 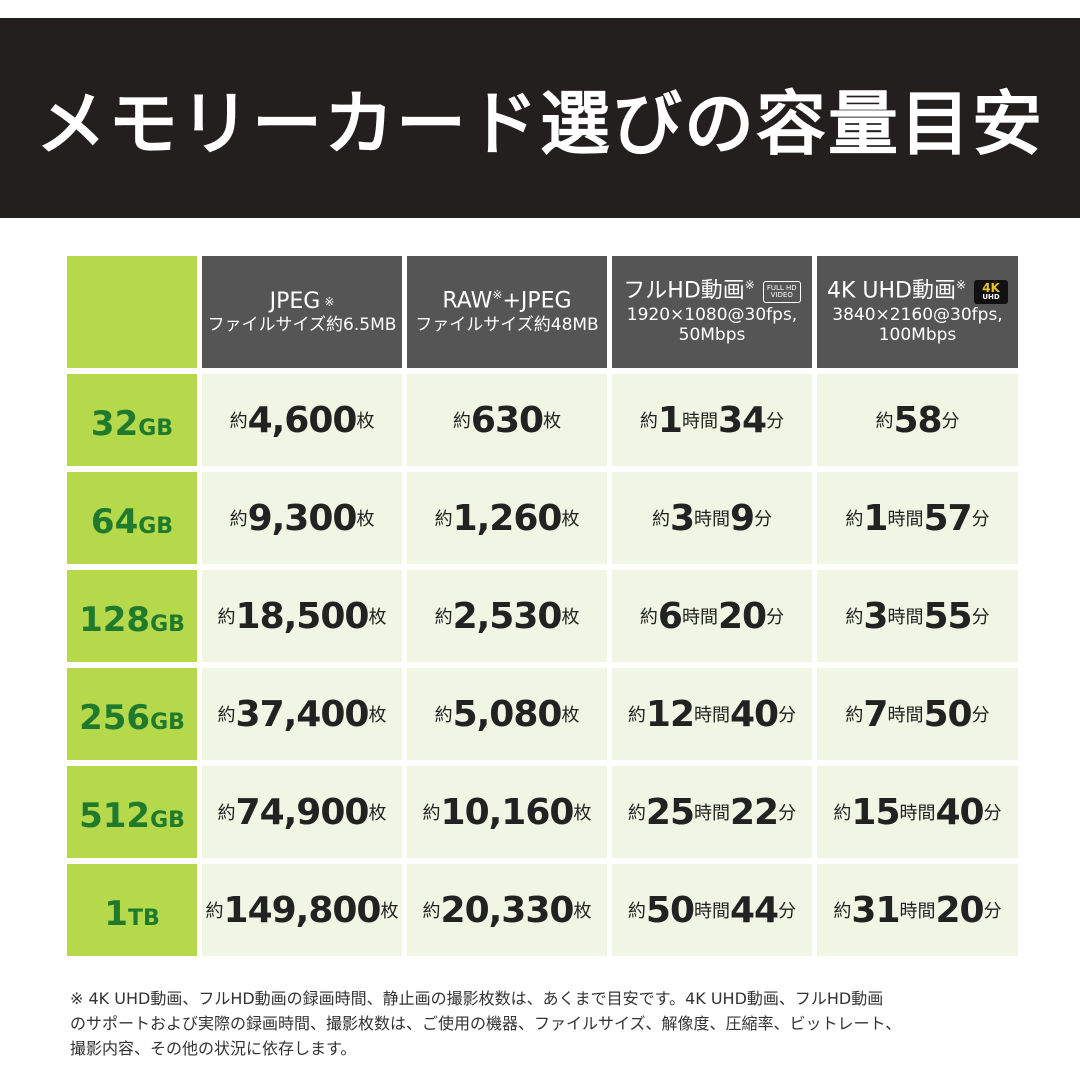 What do you see at coordinates (302, 518) in the screenshot?
I see `jpeg-count-cell: 約 9,300 枚` at bounding box center [302, 518].